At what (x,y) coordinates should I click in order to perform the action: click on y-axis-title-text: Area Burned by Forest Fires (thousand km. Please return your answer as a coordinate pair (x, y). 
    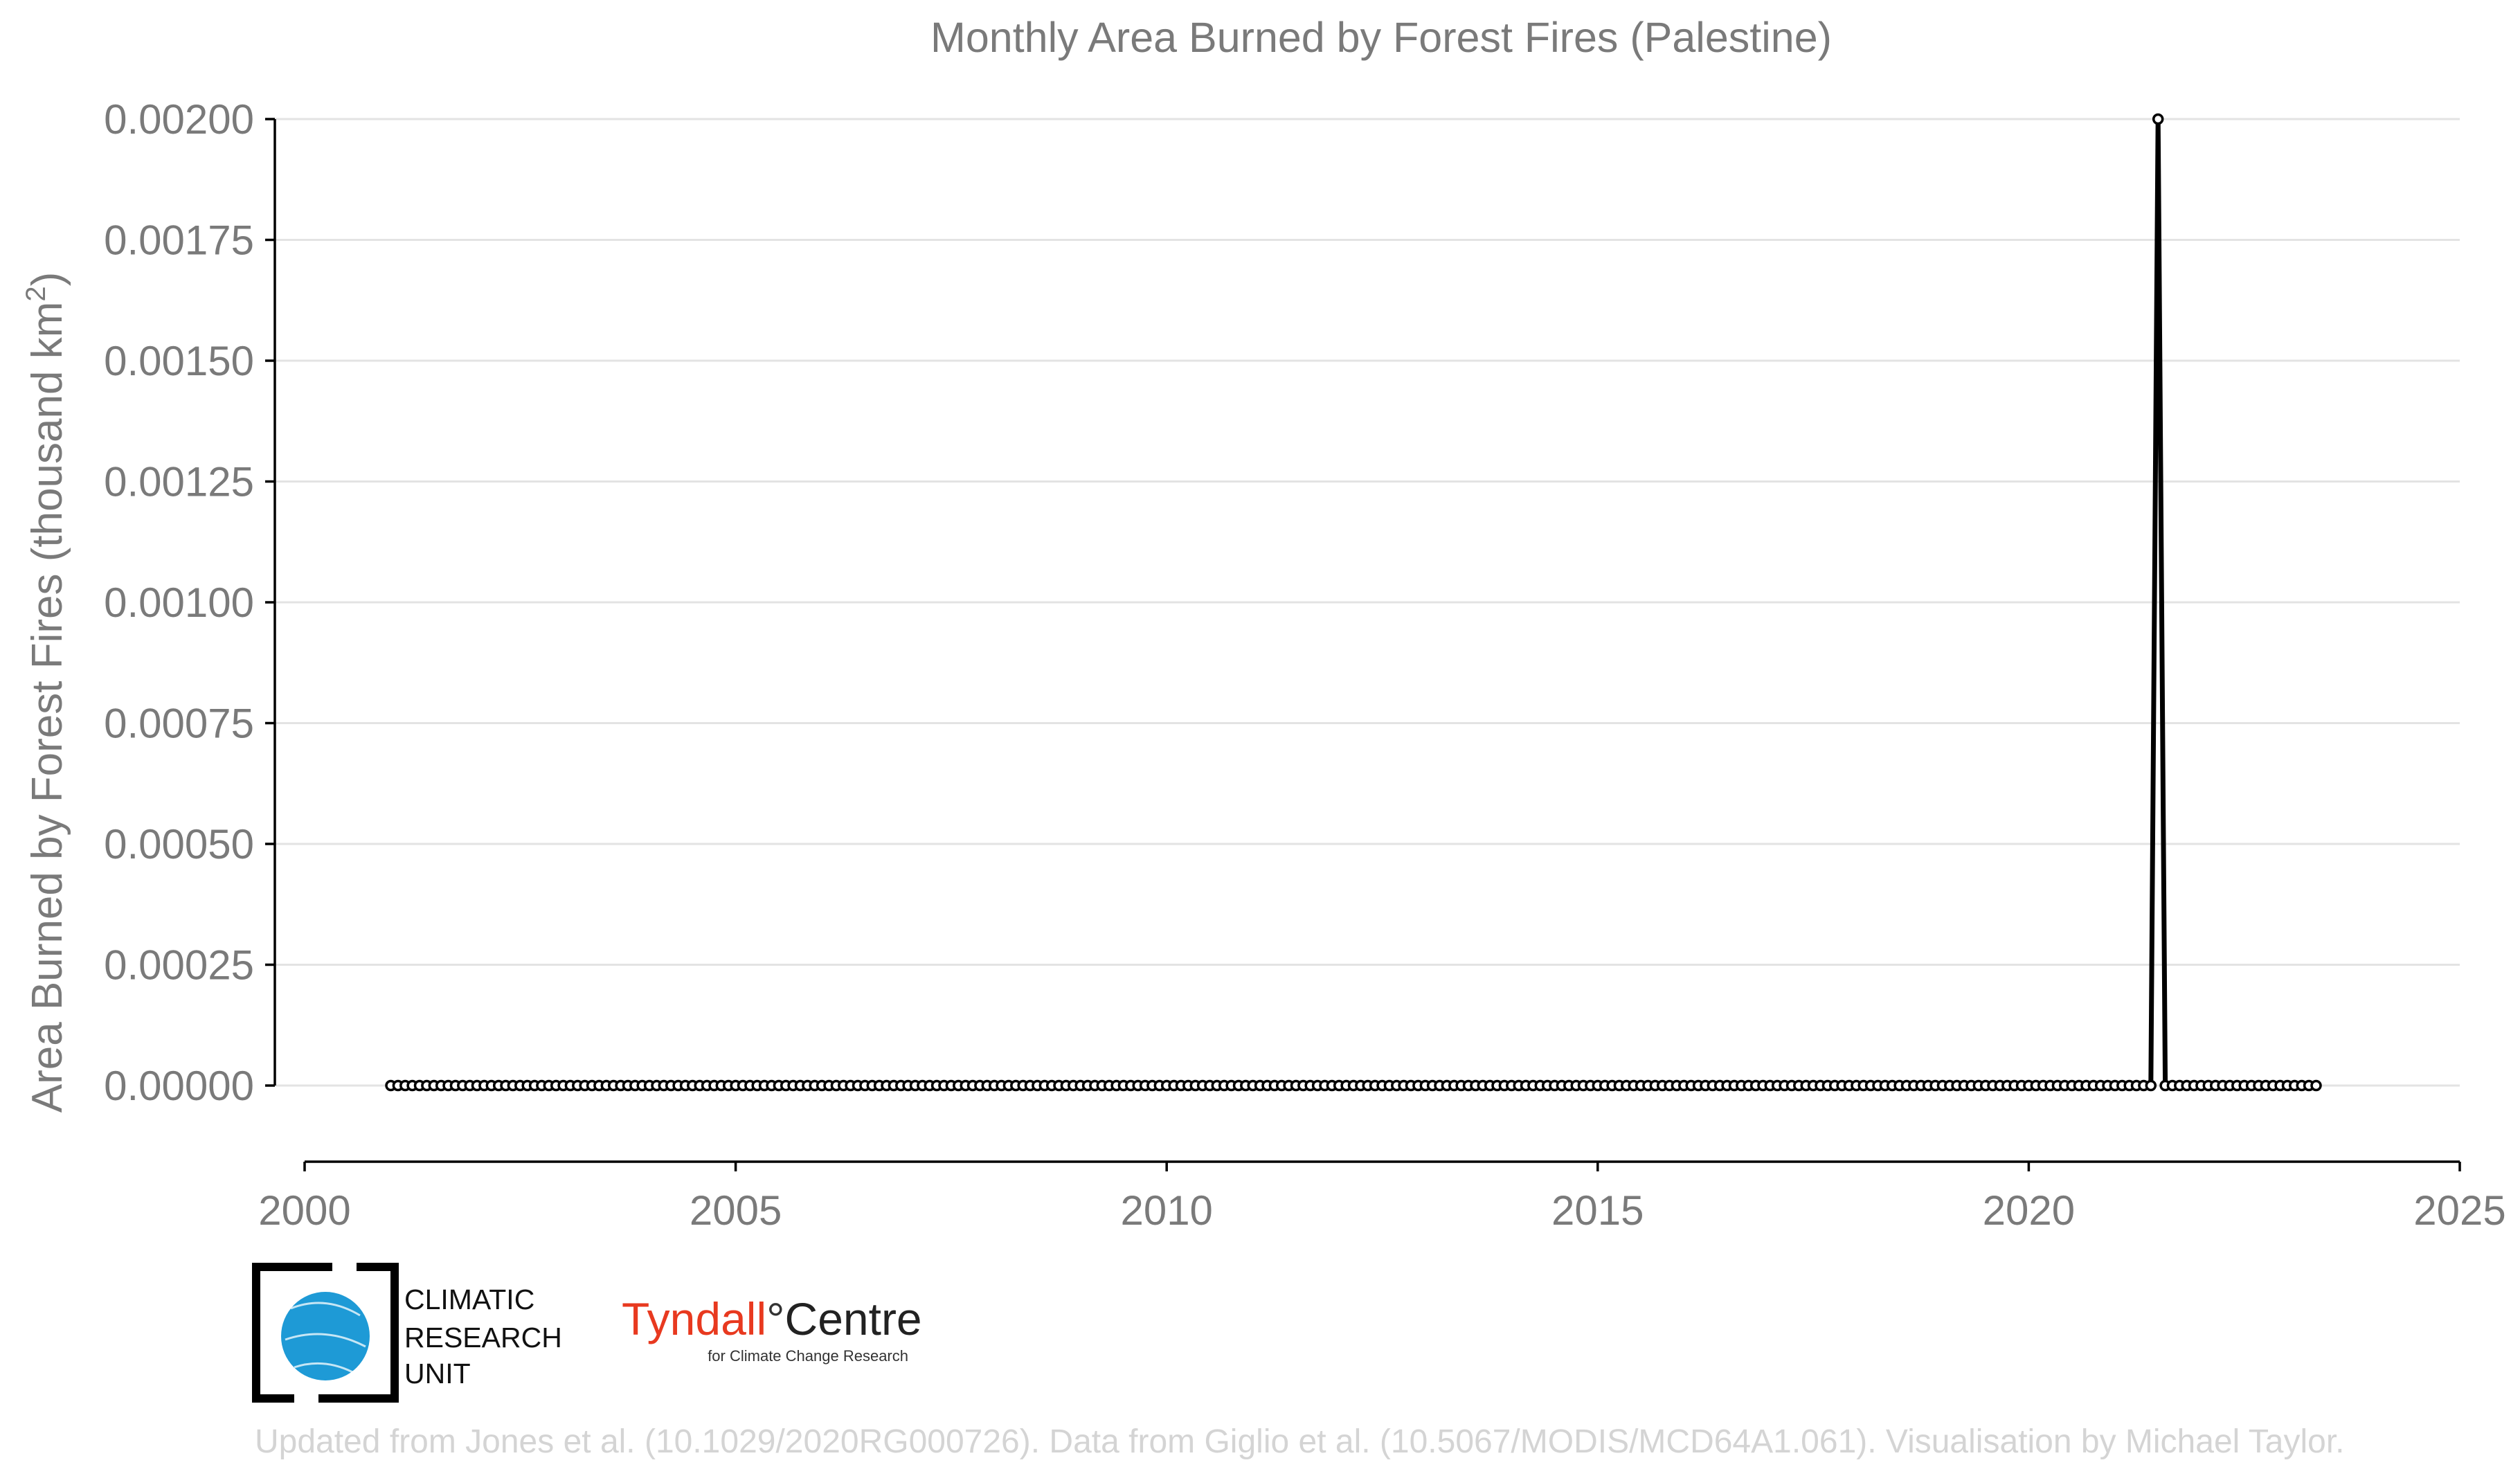
    Looking at the image, I should click on (47, 707).